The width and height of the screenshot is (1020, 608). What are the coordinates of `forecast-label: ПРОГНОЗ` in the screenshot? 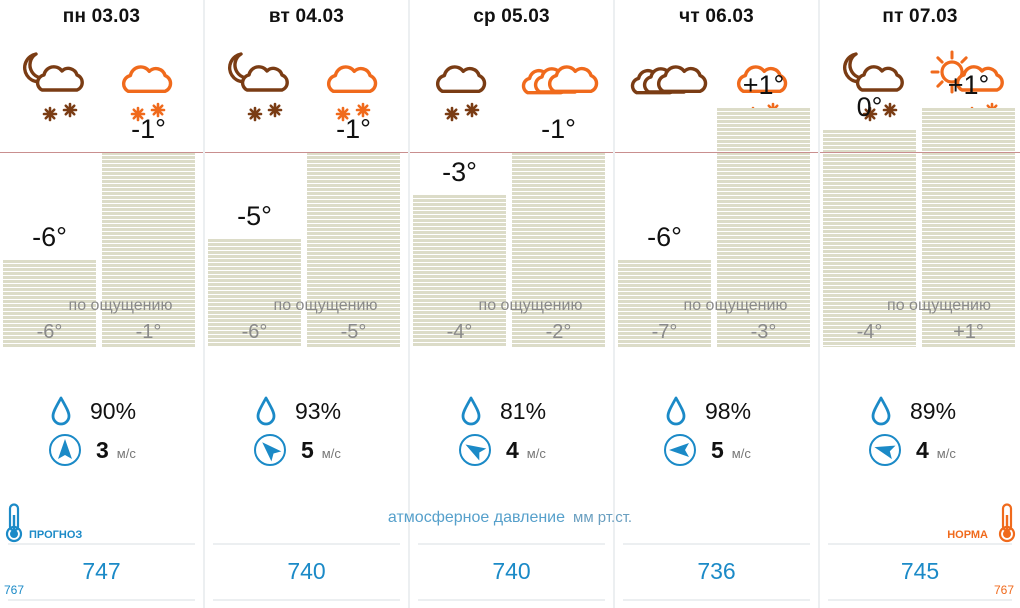 It's located at (56, 535).